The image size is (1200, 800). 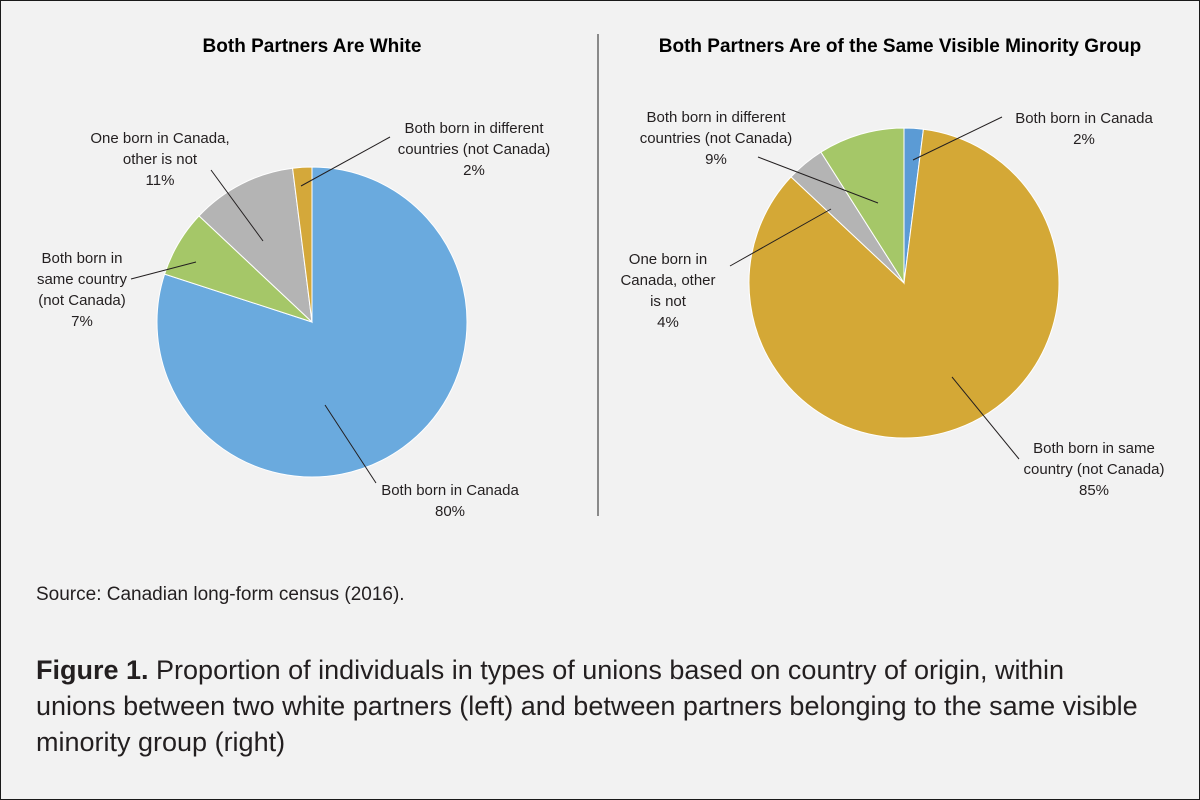 I want to click on pie-1-pct-2: 7%, so click(x=82, y=321).